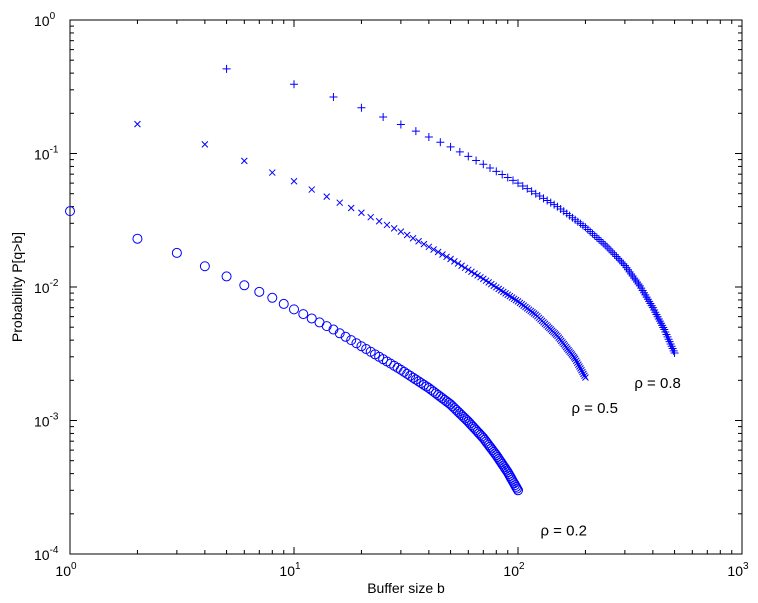 Image resolution: width=758 pixels, height=603 pixels. What do you see at coordinates (563, 530) in the screenshot?
I see `series-annotation: ρ = 0.2` at bounding box center [563, 530].